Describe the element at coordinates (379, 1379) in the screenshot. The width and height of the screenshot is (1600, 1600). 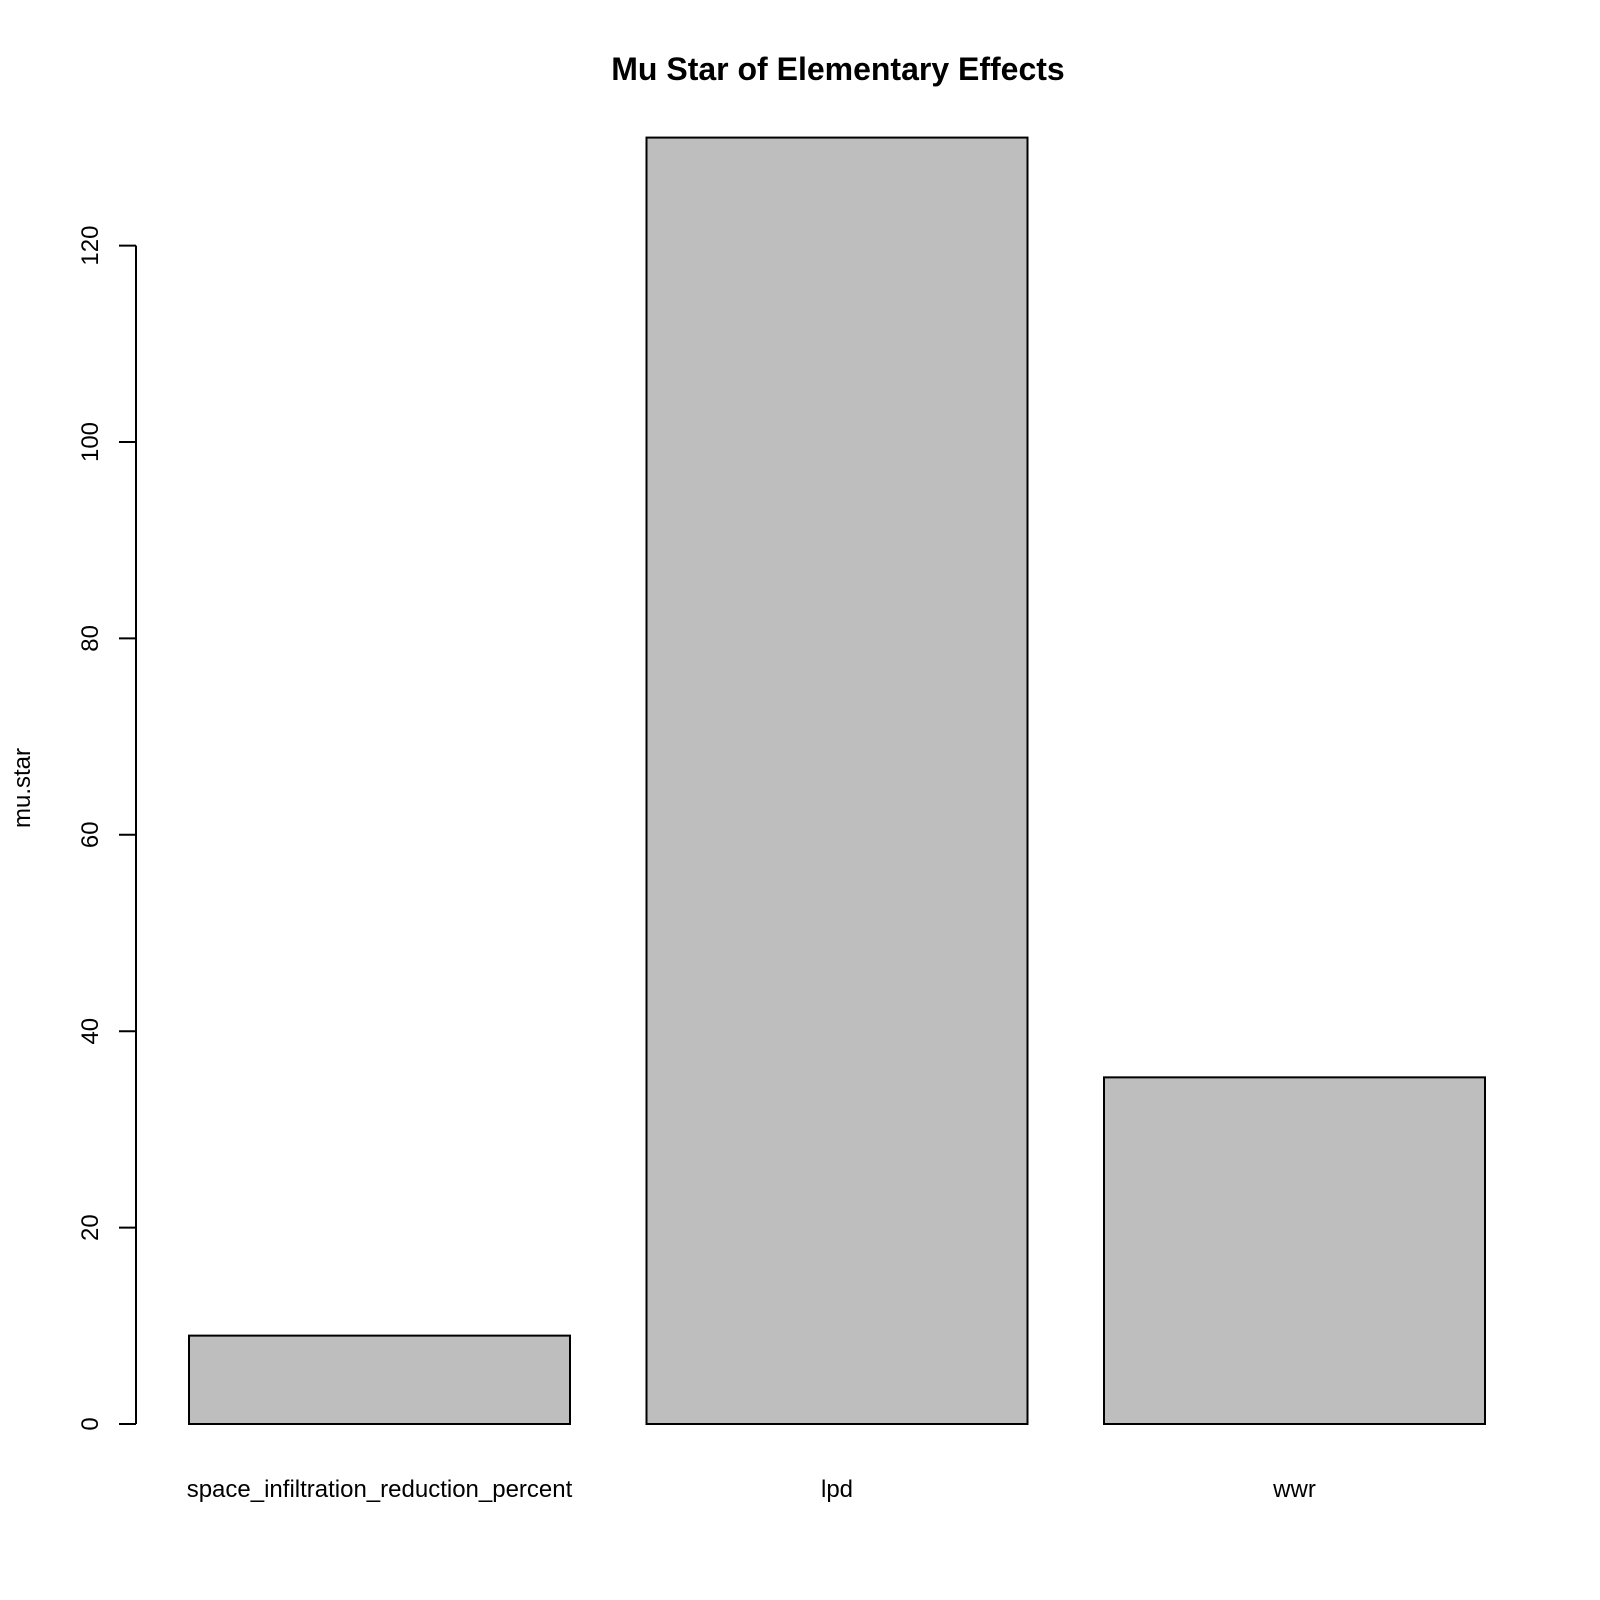
I see `bar-space-infiltration-reduction-percent` at that location.